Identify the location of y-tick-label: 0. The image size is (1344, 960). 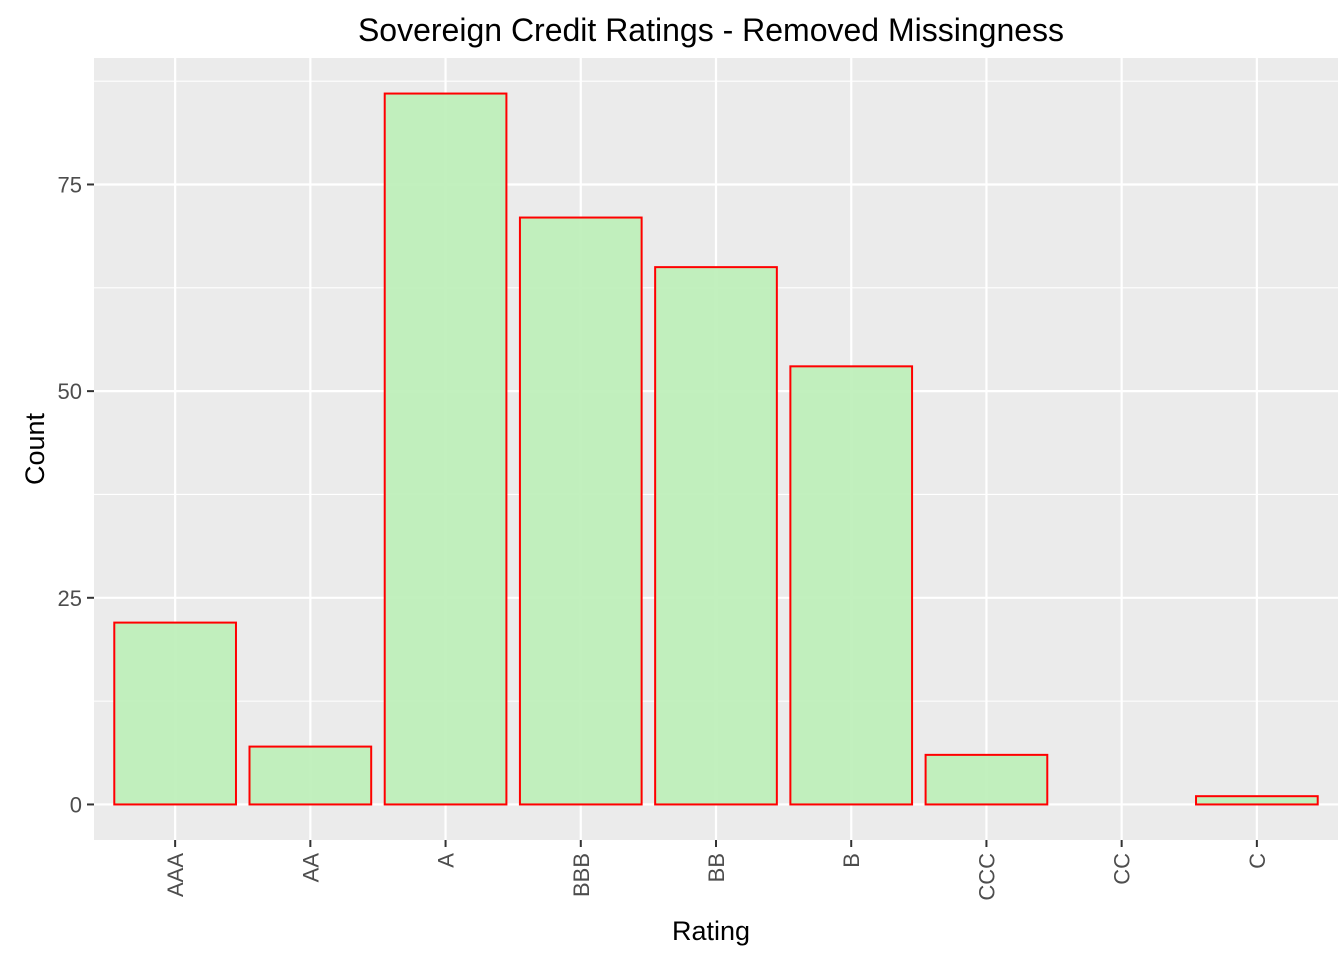
(76, 804).